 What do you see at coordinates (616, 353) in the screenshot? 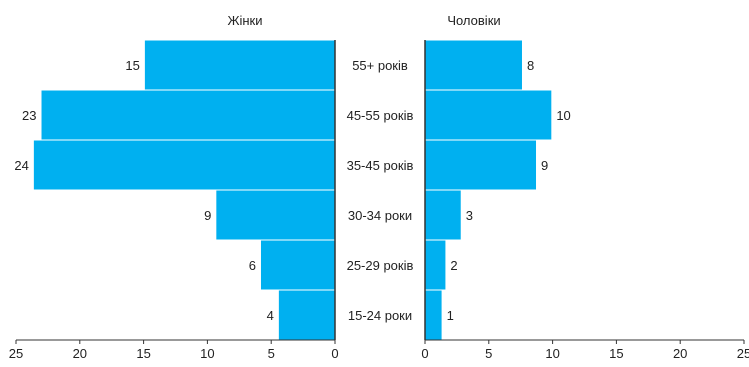
I see `right-x-tick-label-3: 15` at bounding box center [616, 353].